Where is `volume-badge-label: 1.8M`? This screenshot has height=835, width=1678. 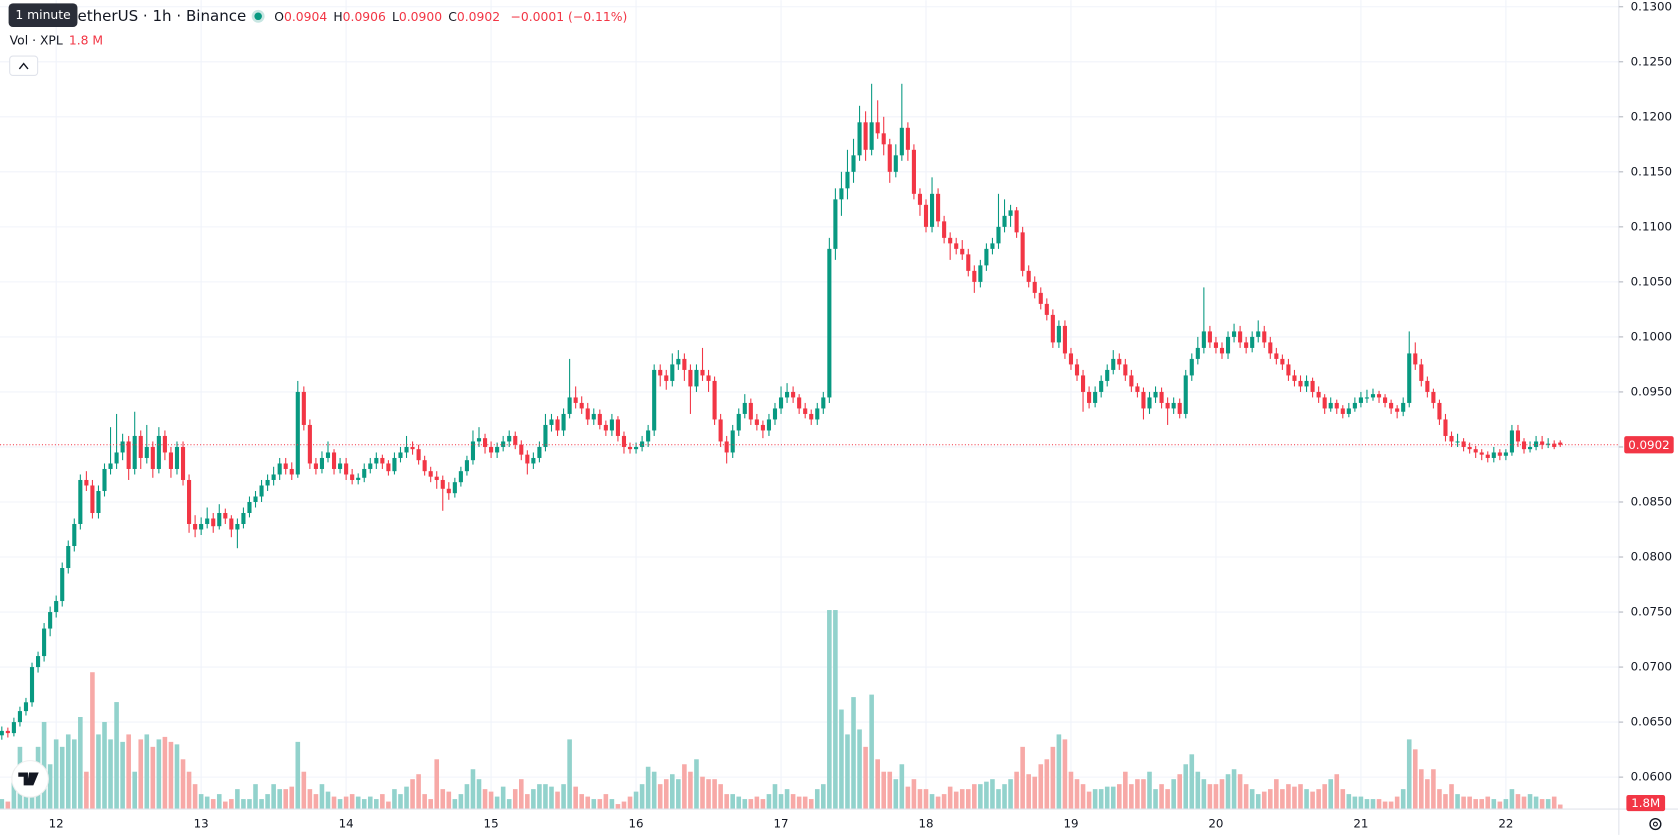
volume-badge-label: 1.8M is located at coordinates (1645, 803).